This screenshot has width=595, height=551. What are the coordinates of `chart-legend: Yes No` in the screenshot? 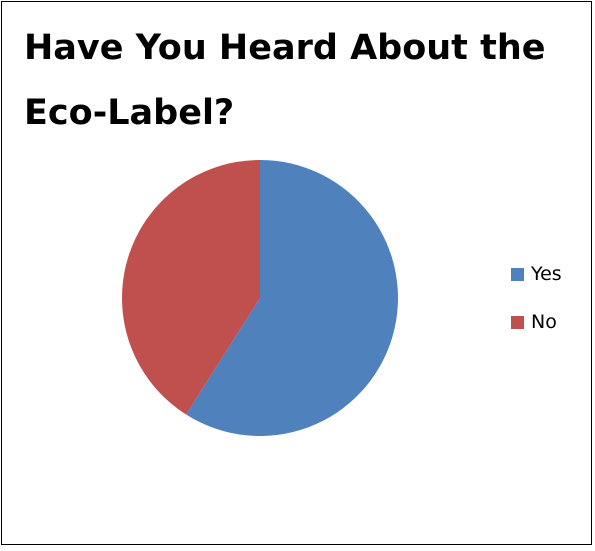 It's located at (536, 306).